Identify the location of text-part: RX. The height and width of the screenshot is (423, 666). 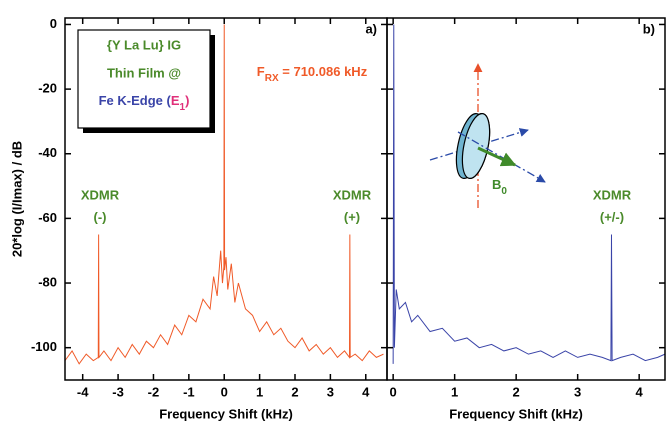
(272, 78).